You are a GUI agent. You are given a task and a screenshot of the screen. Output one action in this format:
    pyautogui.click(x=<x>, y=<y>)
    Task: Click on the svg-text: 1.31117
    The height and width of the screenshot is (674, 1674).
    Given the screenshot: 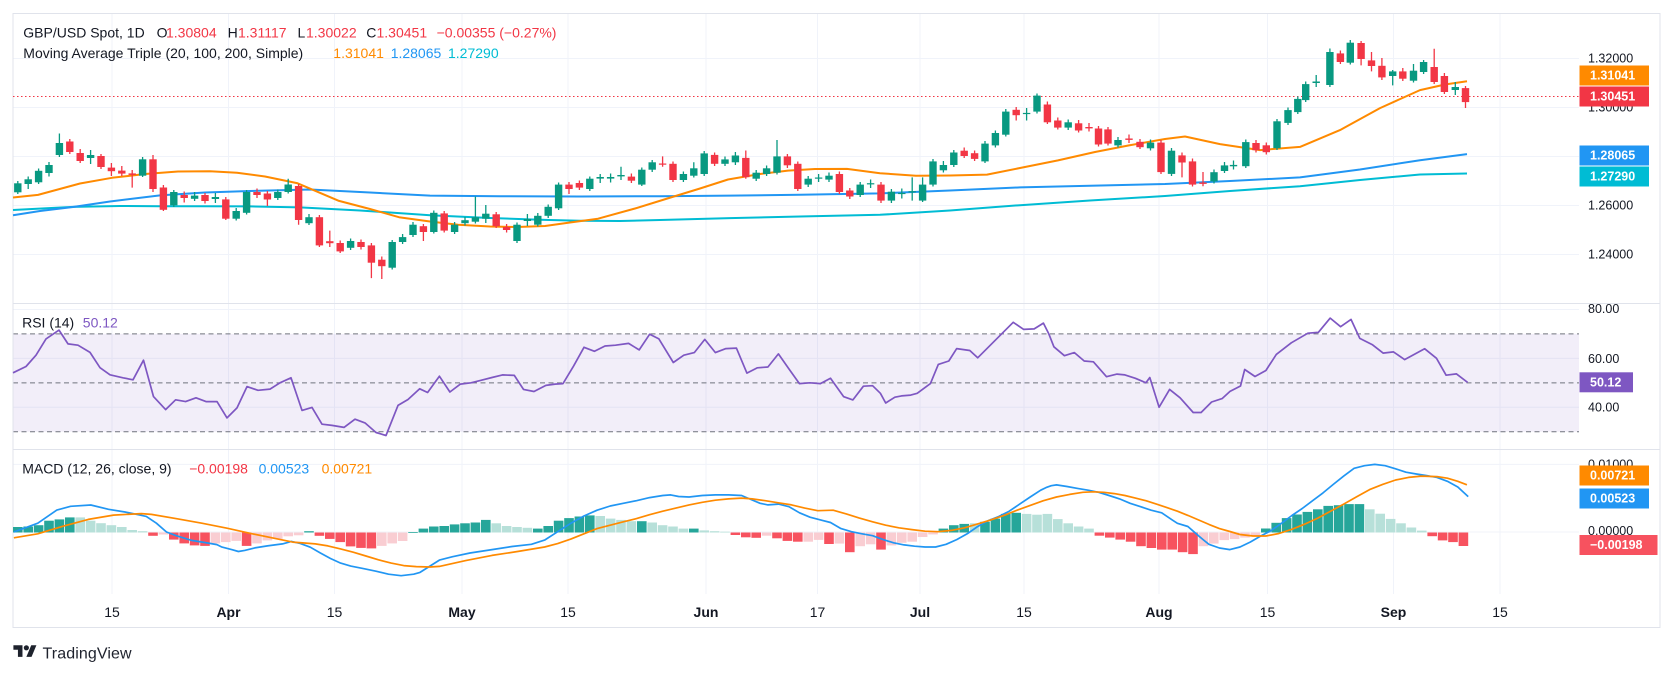 What is the action you would take?
    pyautogui.click(x=262, y=33)
    